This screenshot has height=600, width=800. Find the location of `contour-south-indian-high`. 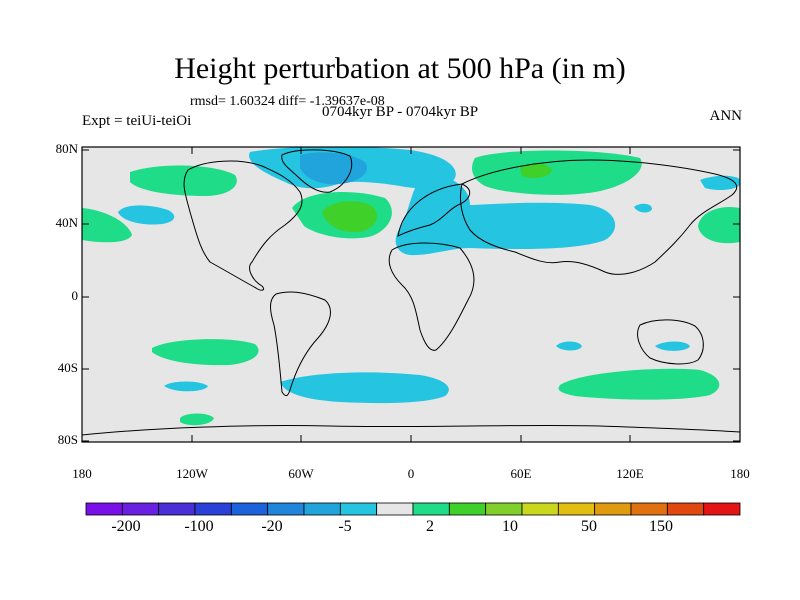

contour-south-indian-high is located at coordinates (639, 384).